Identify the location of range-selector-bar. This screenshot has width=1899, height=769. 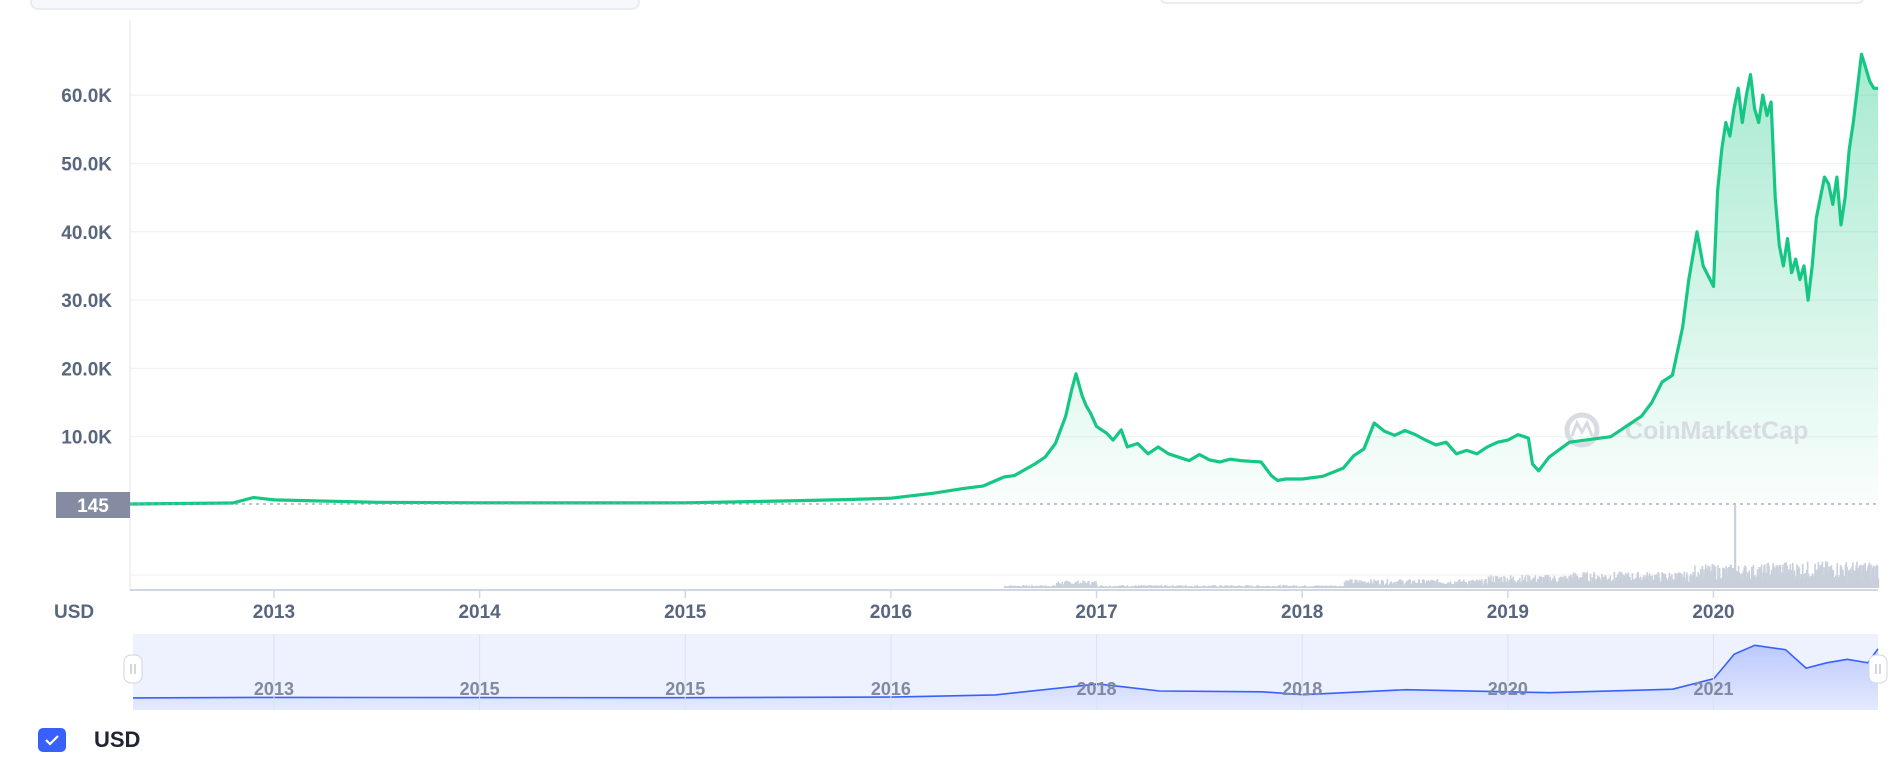
(335, 5).